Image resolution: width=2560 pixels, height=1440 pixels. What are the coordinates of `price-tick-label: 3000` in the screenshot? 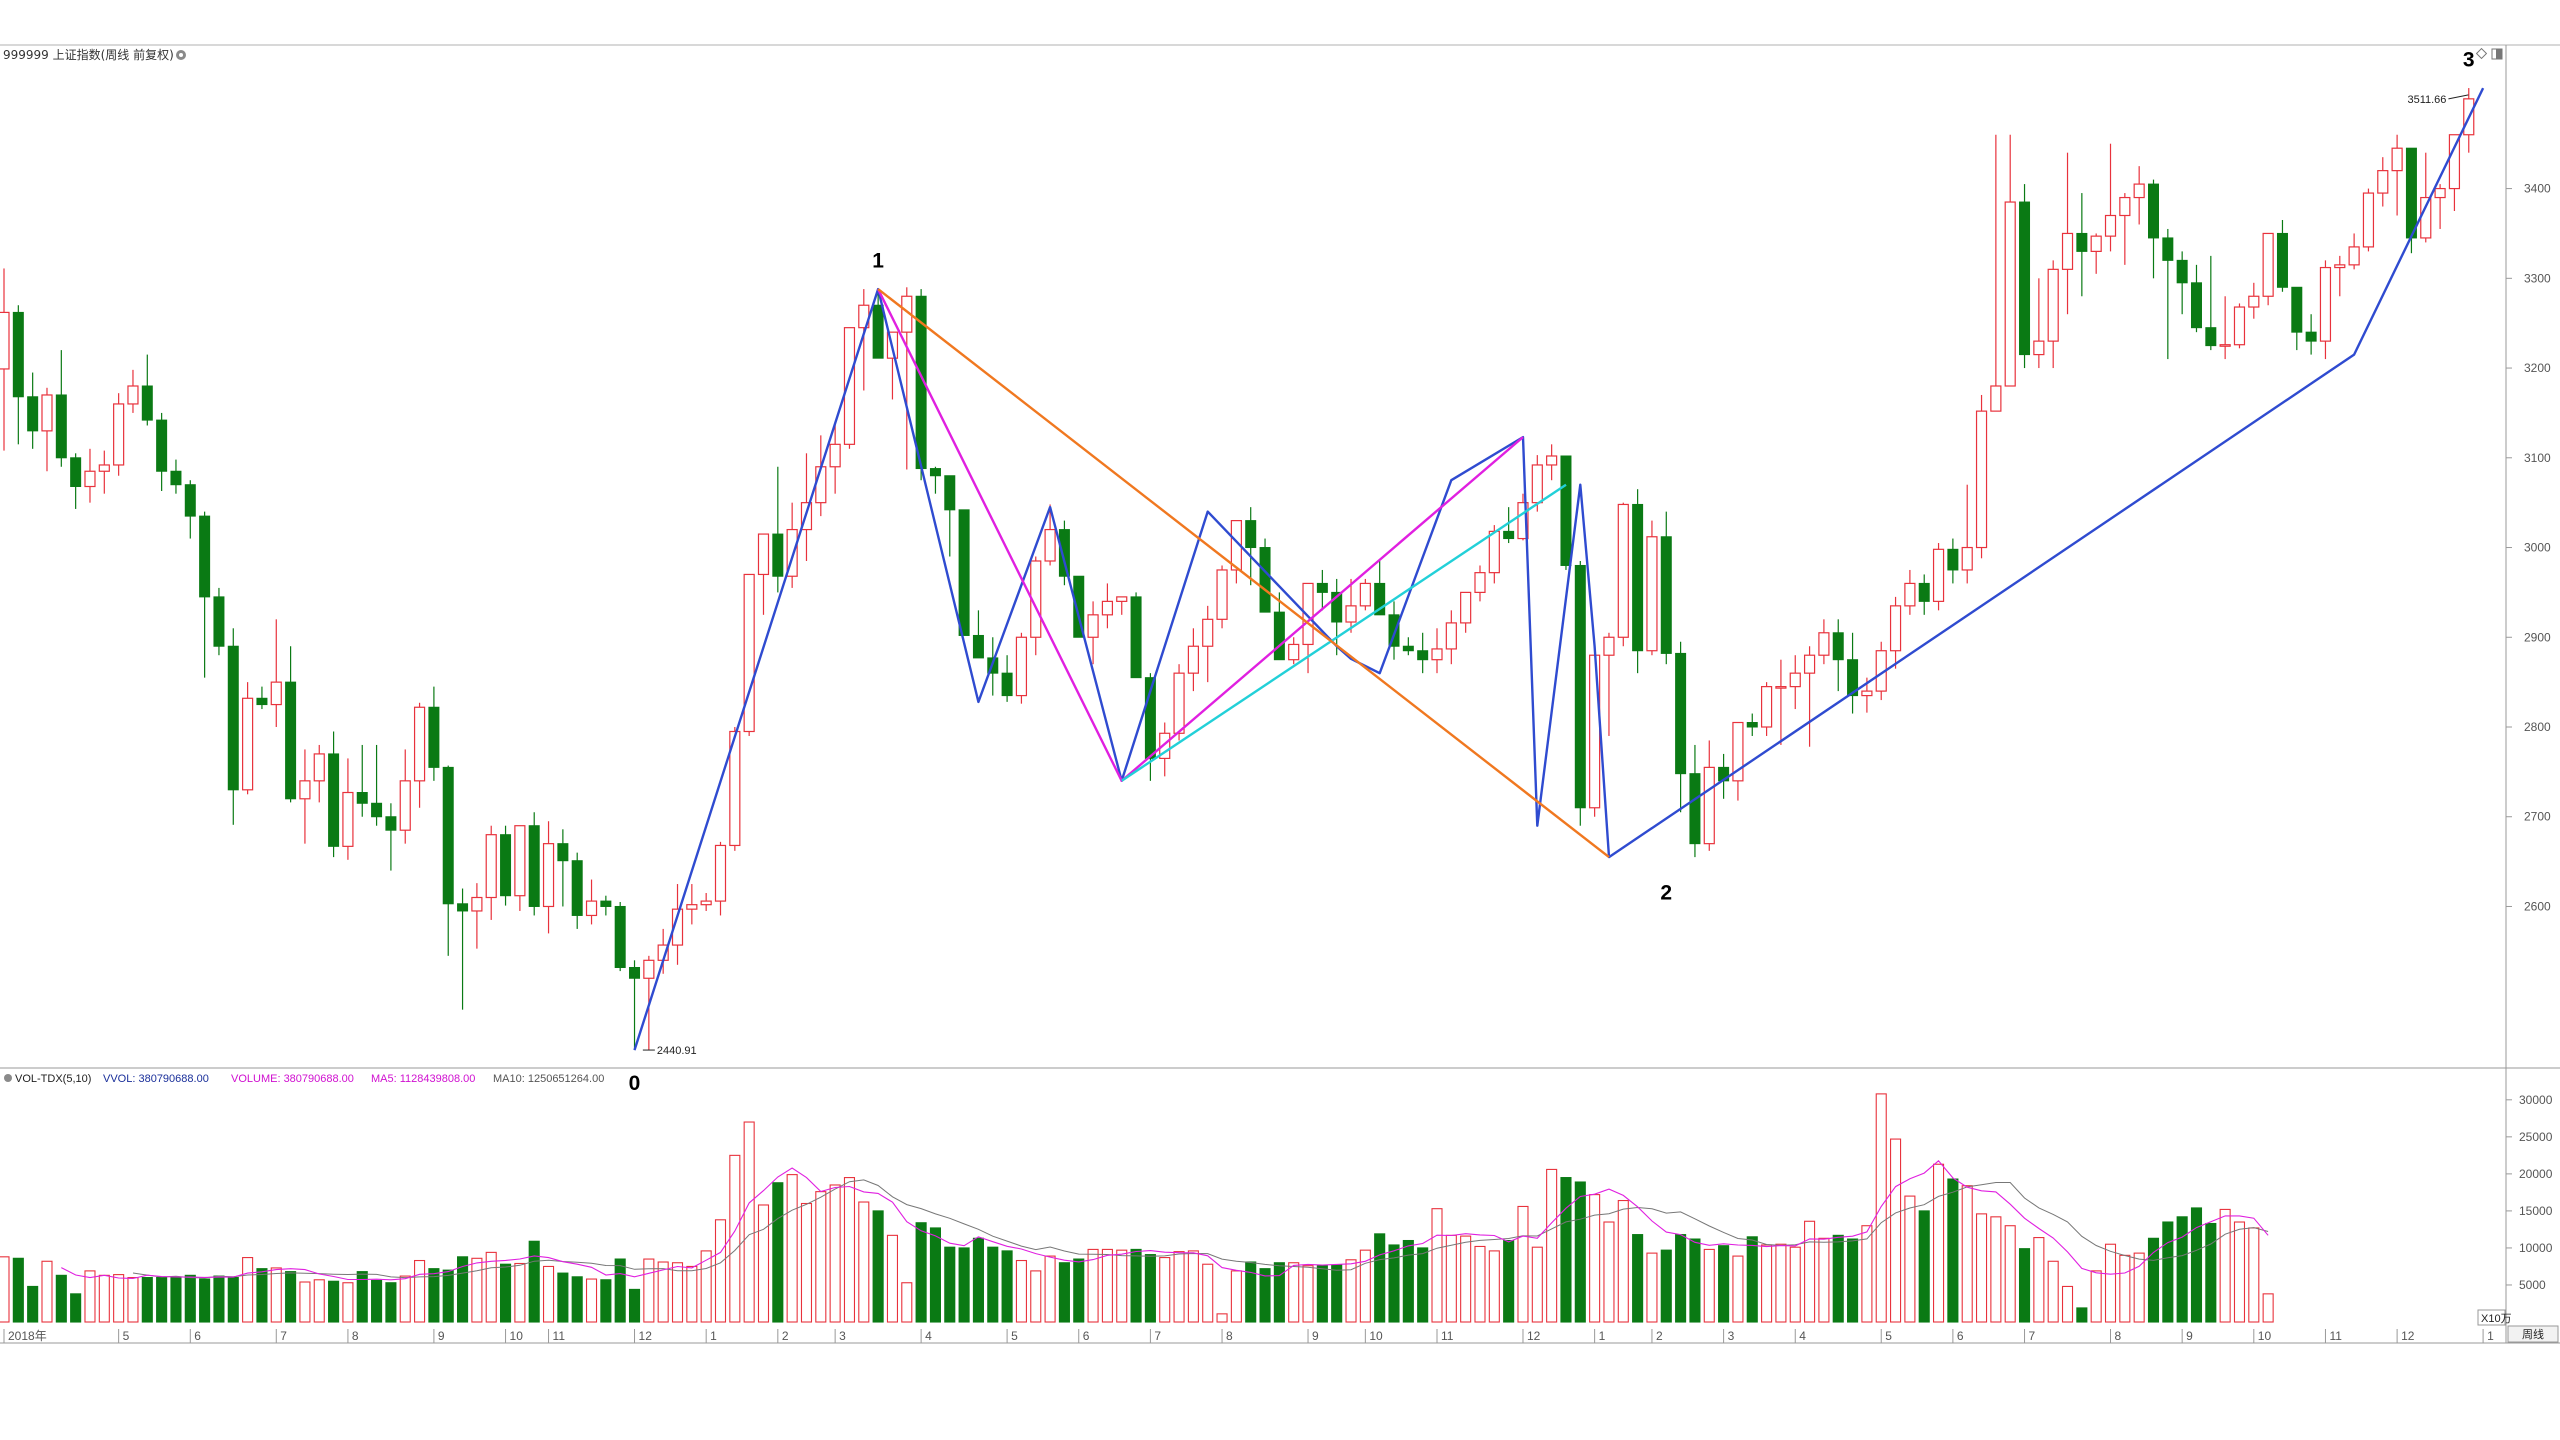 It's located at (2537, 548).